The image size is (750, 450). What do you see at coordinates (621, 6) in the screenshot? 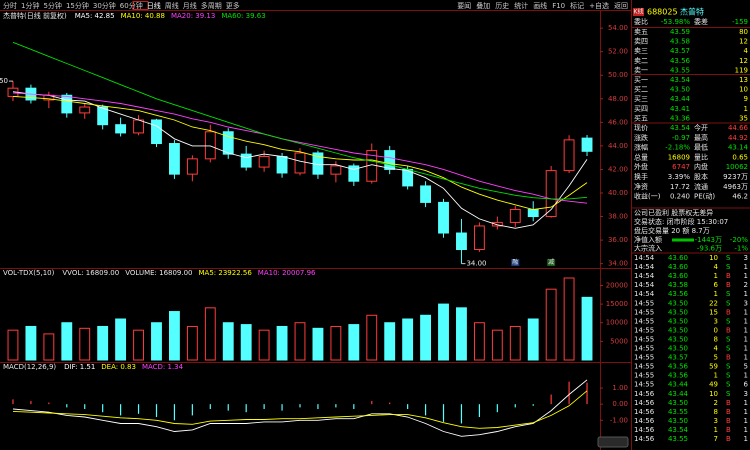
I see `tool-button: 返回` at bounding box center [621, 6].